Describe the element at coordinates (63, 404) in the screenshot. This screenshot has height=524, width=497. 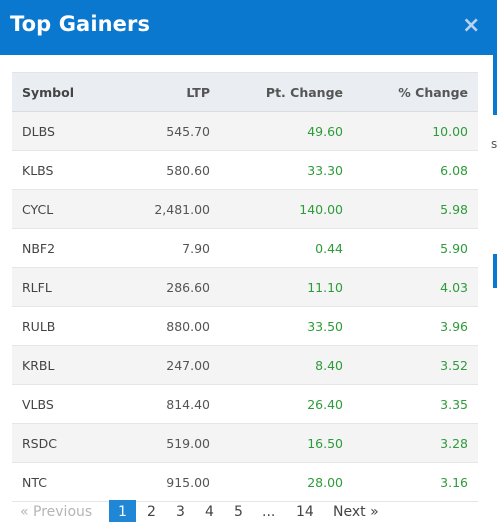
I see `cell-symbol: VLBS` at that location.